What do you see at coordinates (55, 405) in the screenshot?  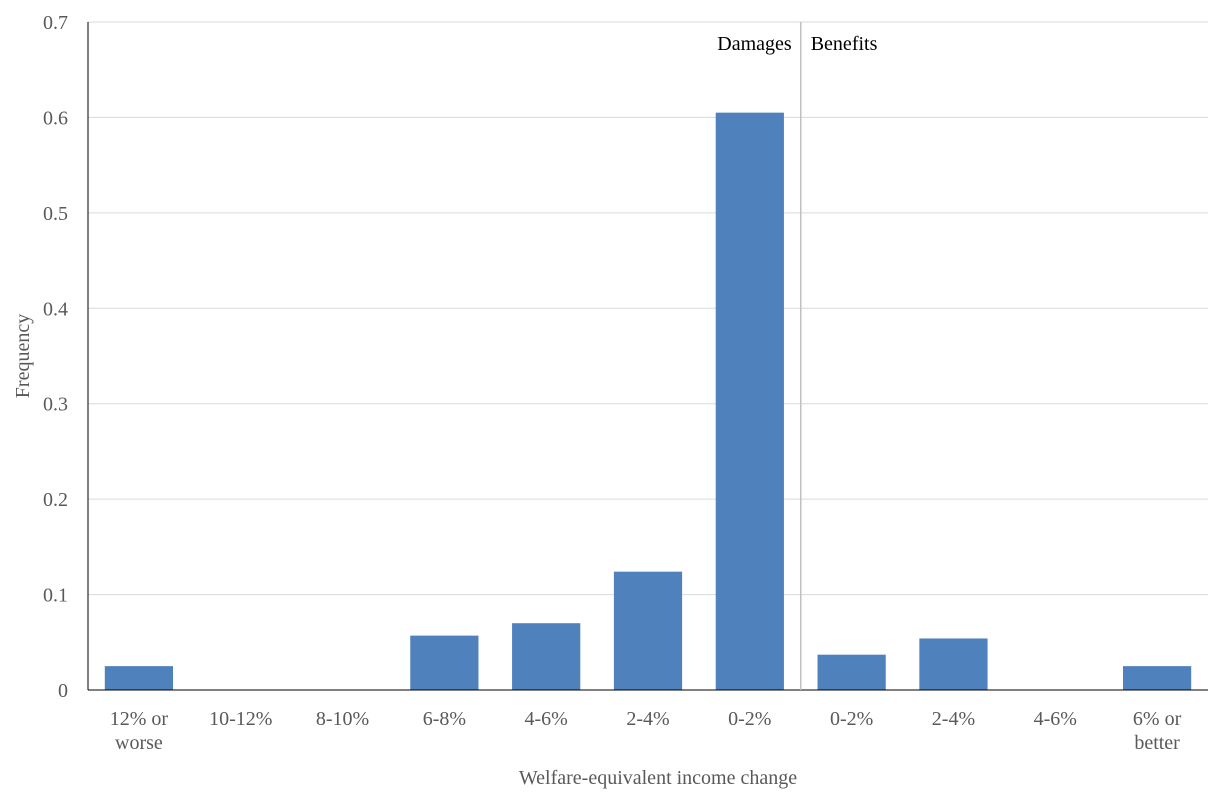 I see `y-tick-label: 0.3` at bounding box center [55, 405].